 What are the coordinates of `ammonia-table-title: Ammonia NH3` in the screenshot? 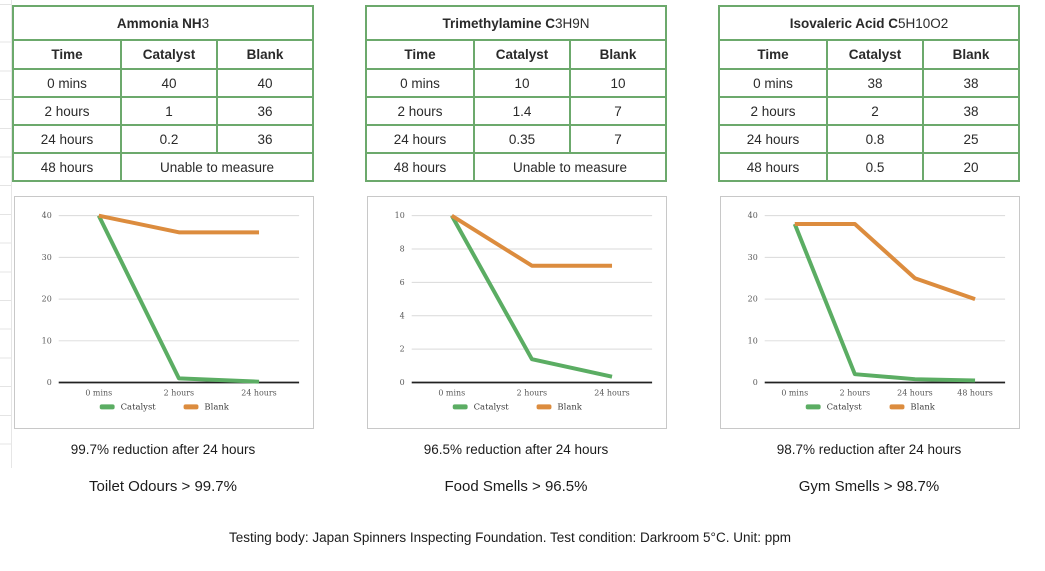 It's located at (163, 23).